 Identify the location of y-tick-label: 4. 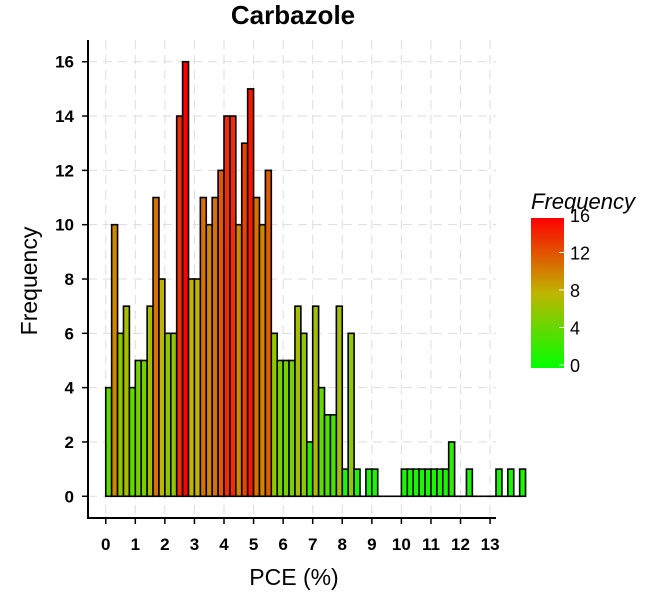
(70, 388).